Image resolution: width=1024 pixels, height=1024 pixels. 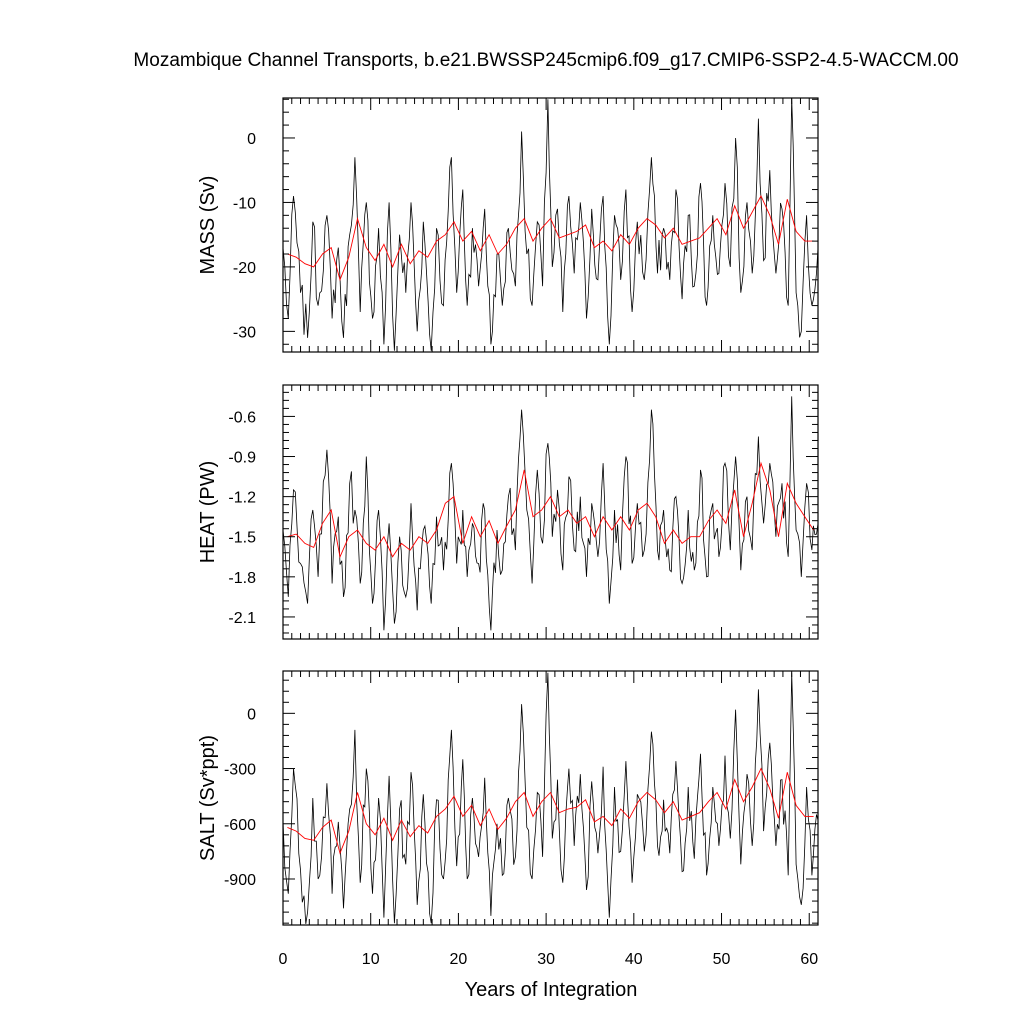 I want to click on y-tick-label: -0.9, so click(x=242, y=458).